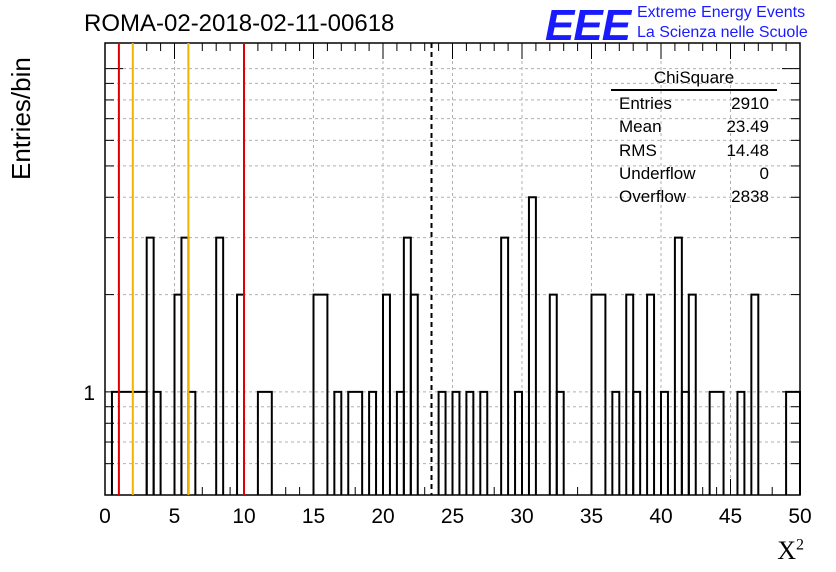 This screenshot has width=836, height=572. Describe the element at coordinates (721, 12) in the screenshot. I see `logo-line-1: Extreme Energy Events` at that location.